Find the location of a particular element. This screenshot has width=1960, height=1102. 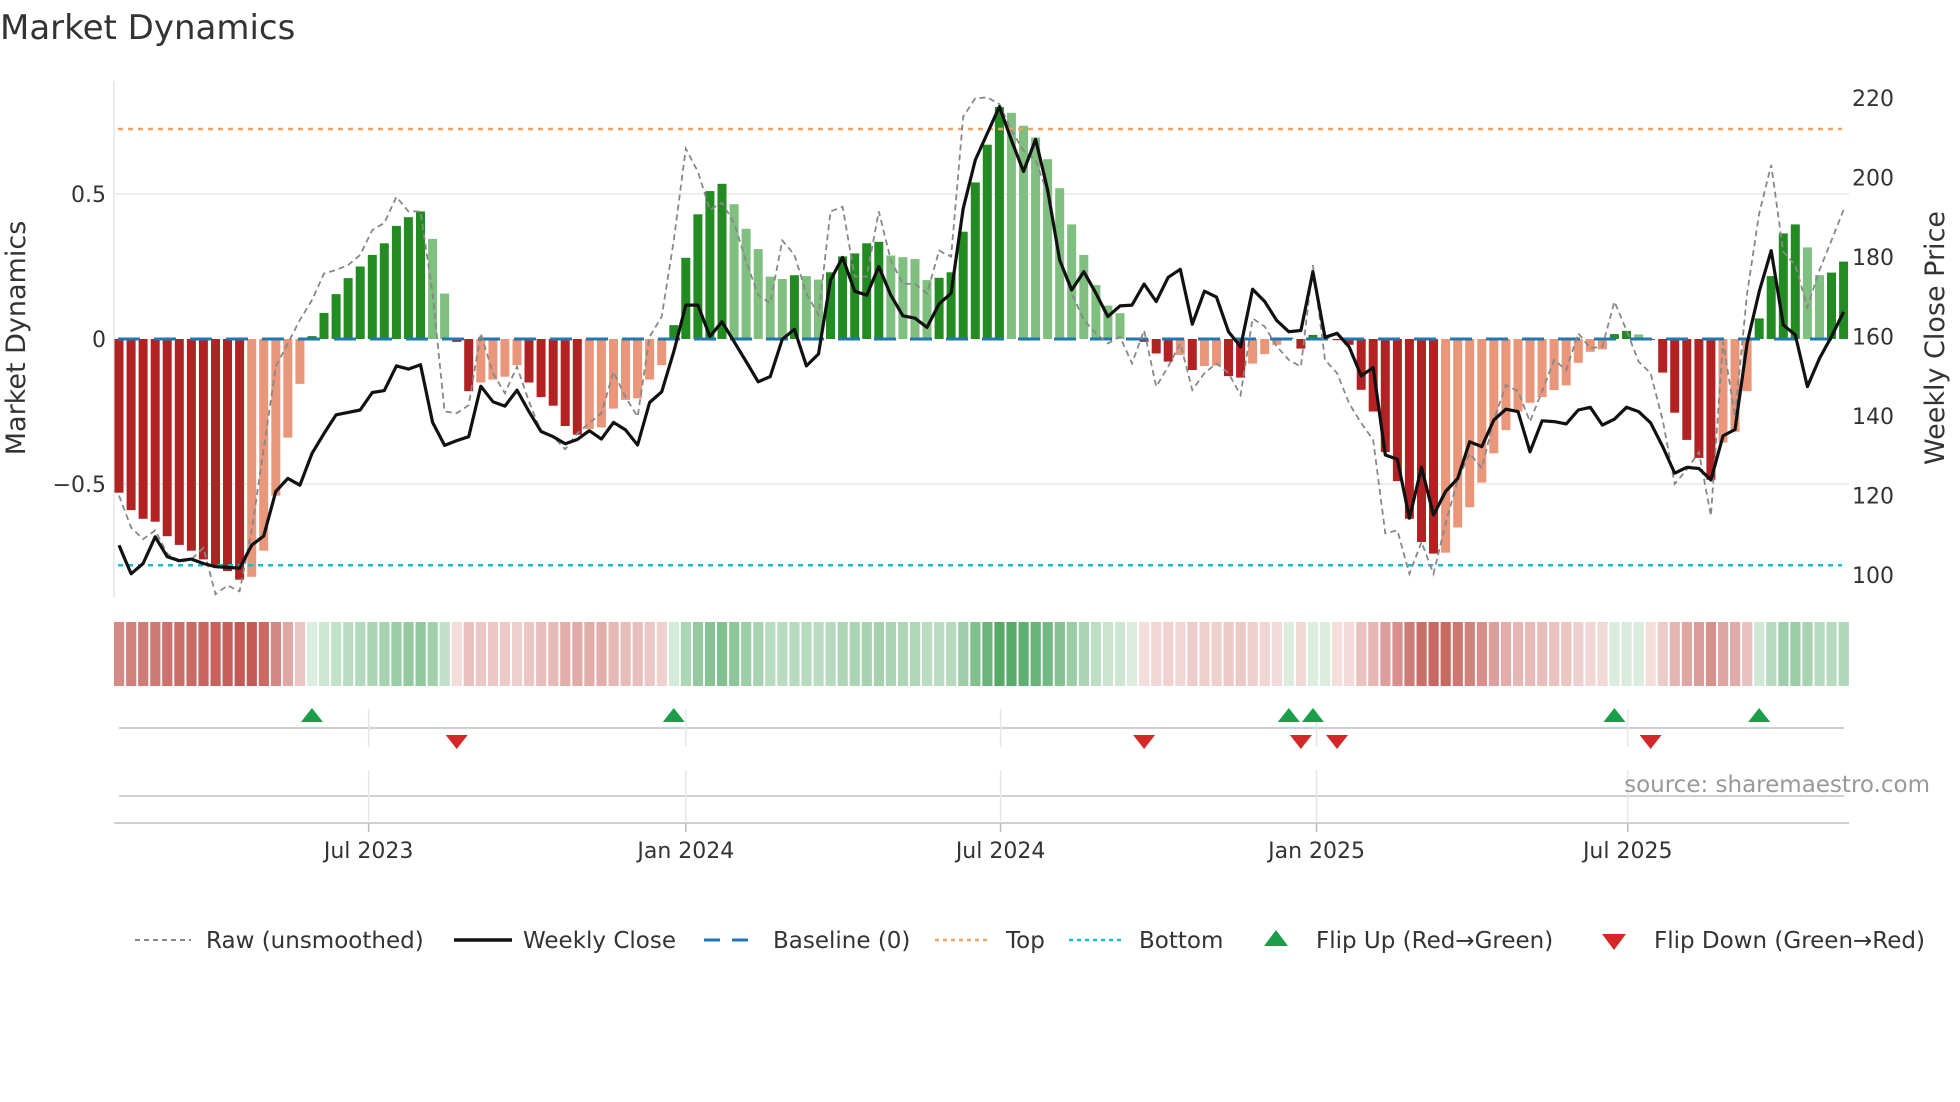

legend-baseline-label: Baseline (0) is located at coordinates (841, 941).